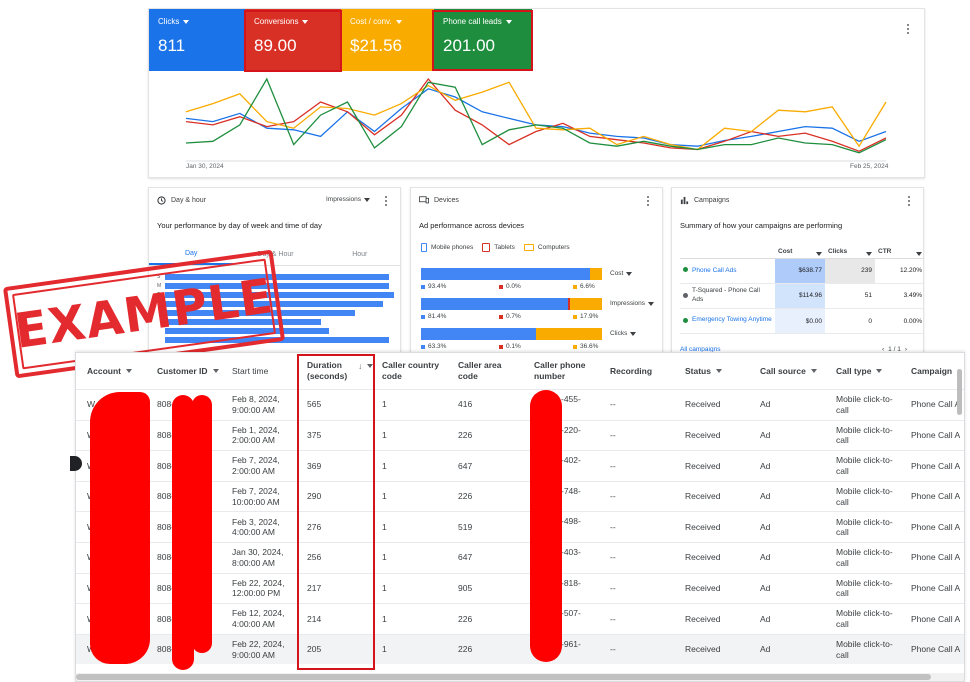 Image resolution: width=970 pixels, height=682 pixels. I want to click on ctr-header: CTR, so click(899, 252).